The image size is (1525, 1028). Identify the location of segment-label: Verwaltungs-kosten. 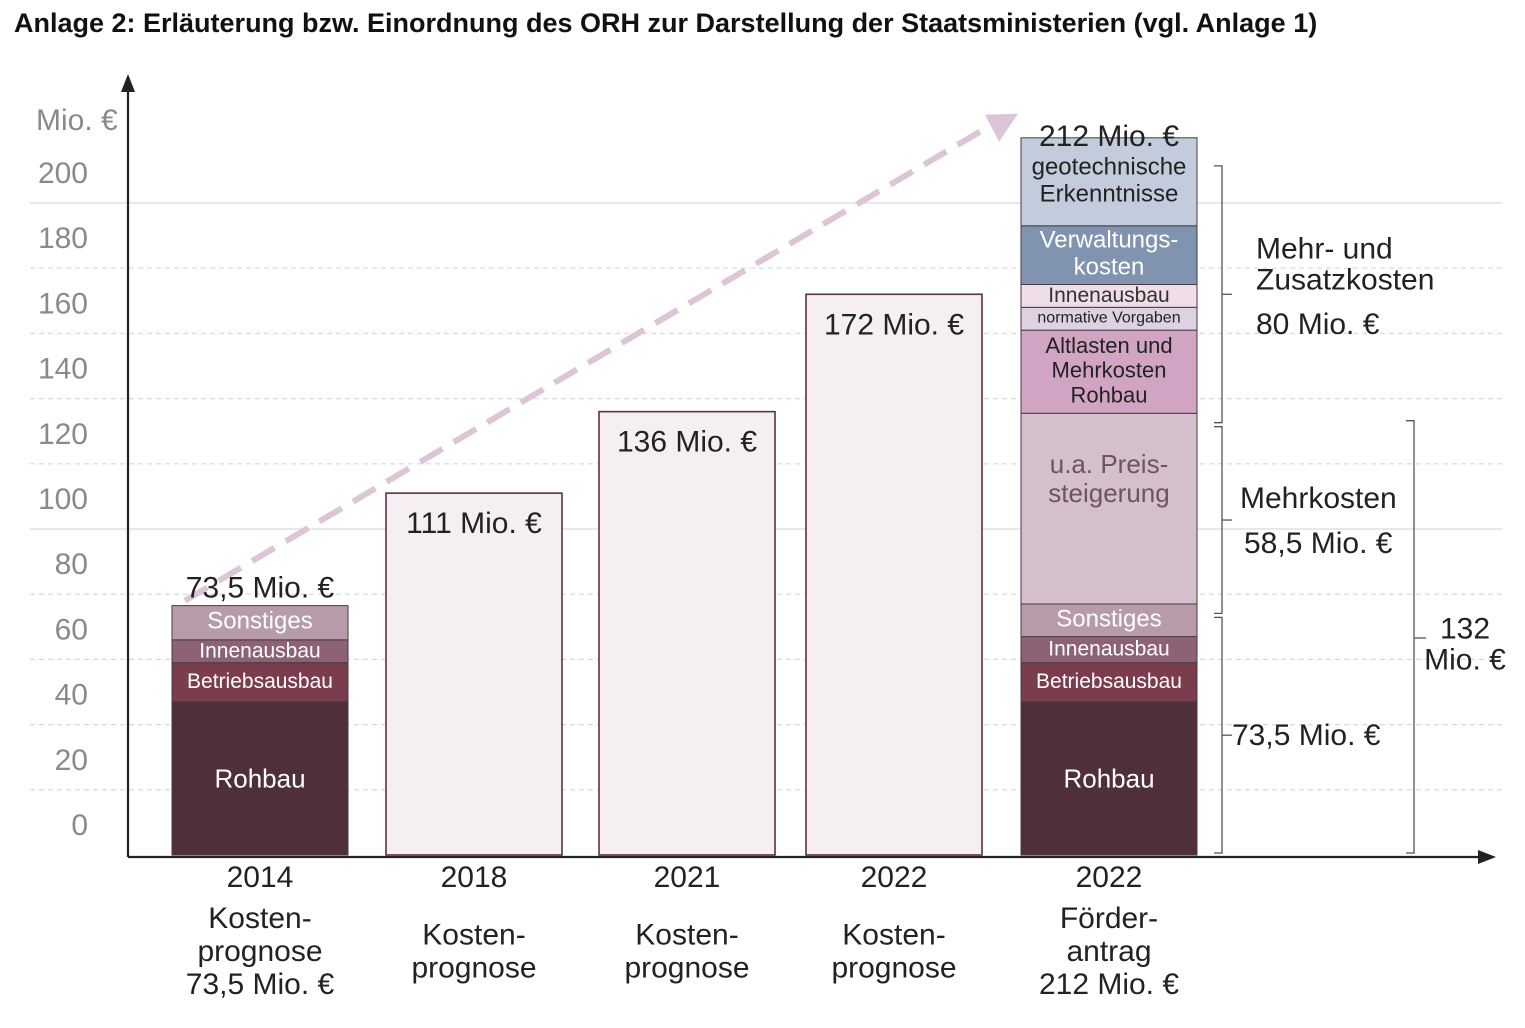
(1109, 254).